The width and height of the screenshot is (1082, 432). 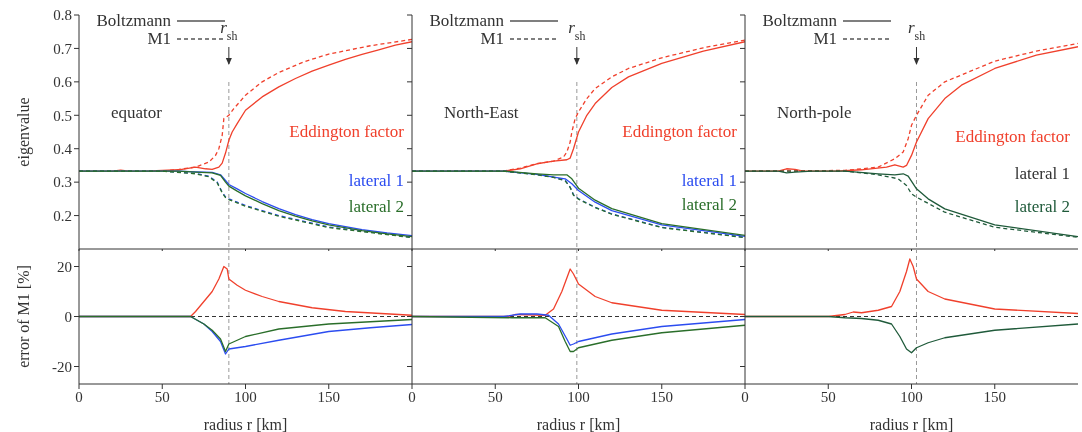 I want to click on annotation: lateral 1, so click(x=1042, y=174).